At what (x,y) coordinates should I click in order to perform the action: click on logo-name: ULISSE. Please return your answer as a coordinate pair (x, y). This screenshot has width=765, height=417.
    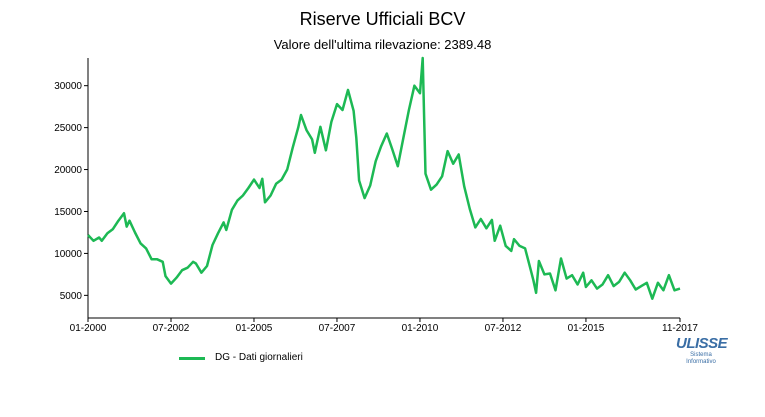
    Looking at the image, I should click on (702, 343).